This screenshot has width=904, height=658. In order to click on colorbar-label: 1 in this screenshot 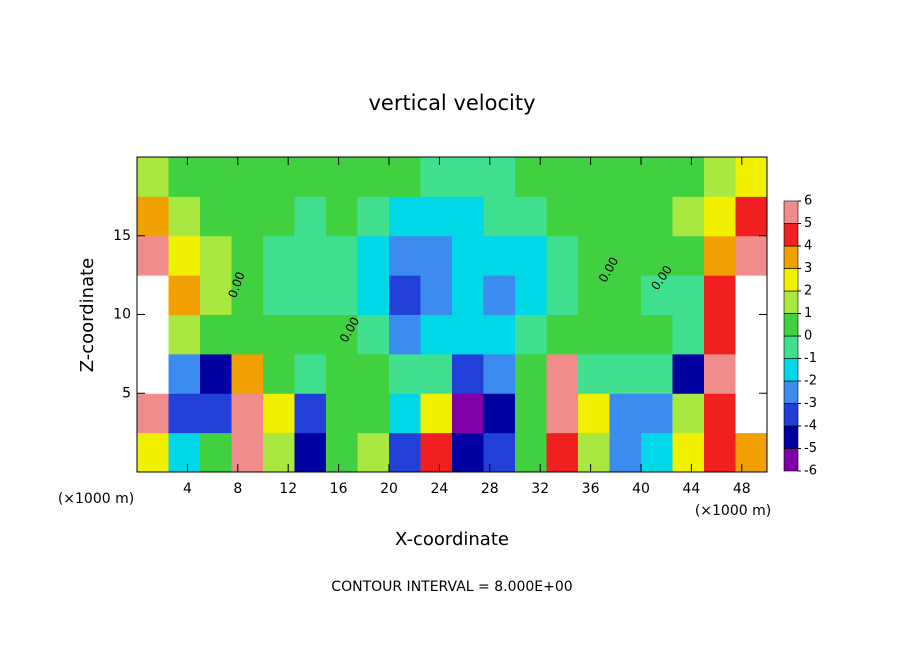, I will do `click(808, 313)`.